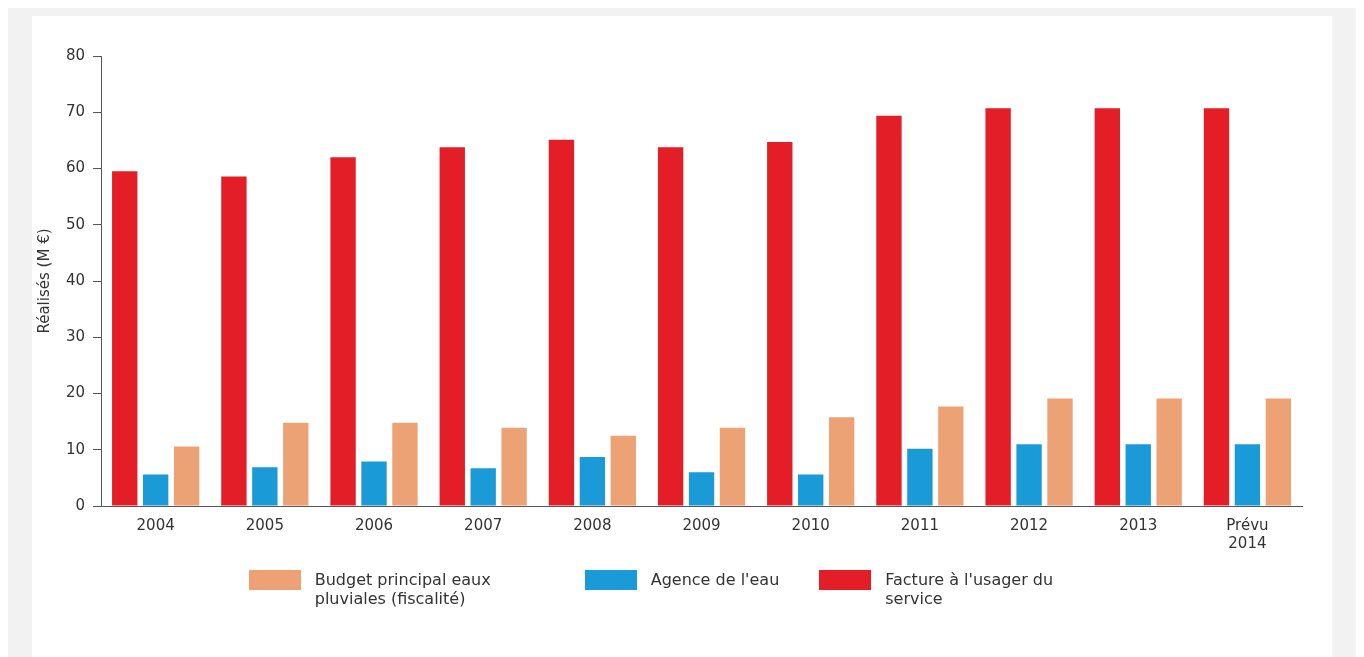 The height and width of the screenshot is (657, 1364). I want to click on x-tick-label: 2009, so click(701, 524).